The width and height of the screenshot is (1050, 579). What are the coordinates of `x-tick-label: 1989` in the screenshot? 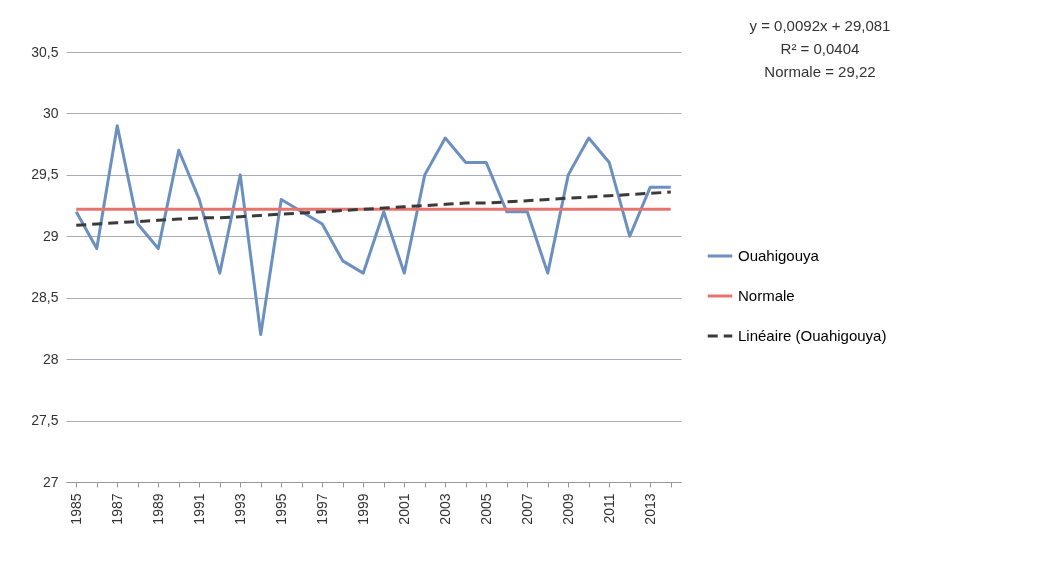 It's located at (157, 509).